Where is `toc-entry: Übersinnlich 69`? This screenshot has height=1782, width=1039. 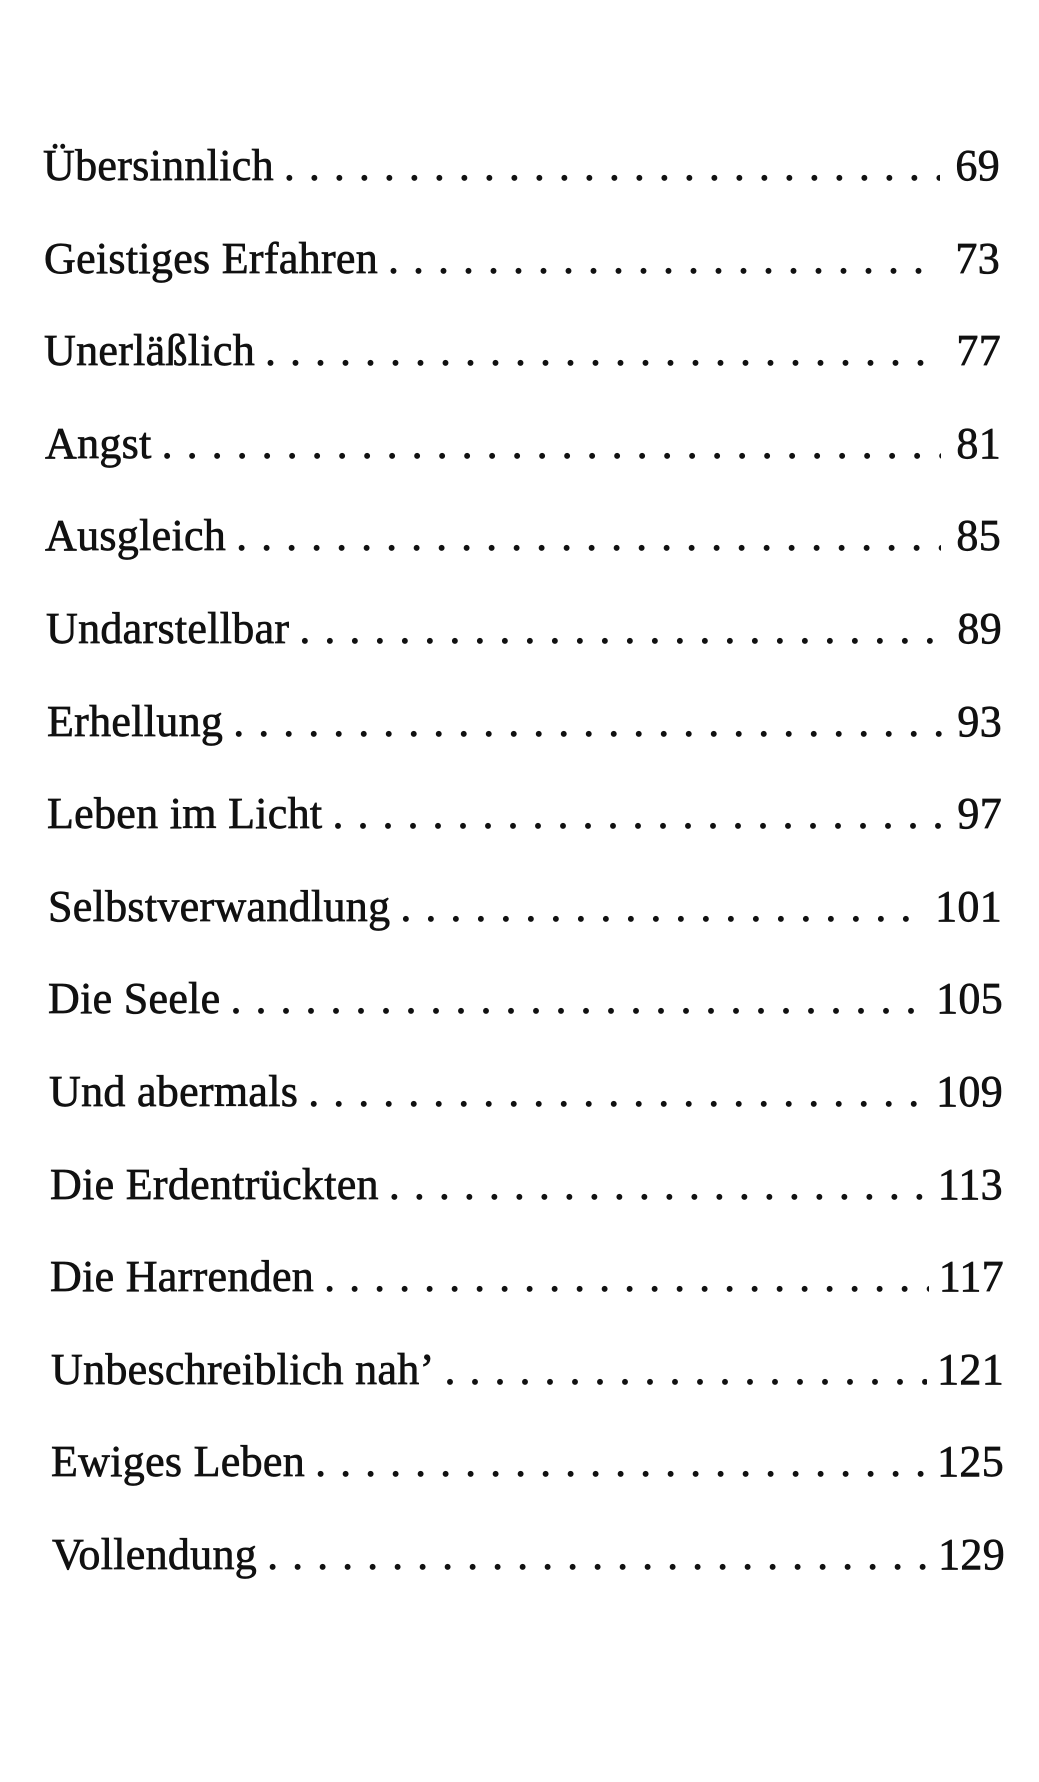 toc-entry: Übersinnlich 69 is located at coordinates (519, 186).